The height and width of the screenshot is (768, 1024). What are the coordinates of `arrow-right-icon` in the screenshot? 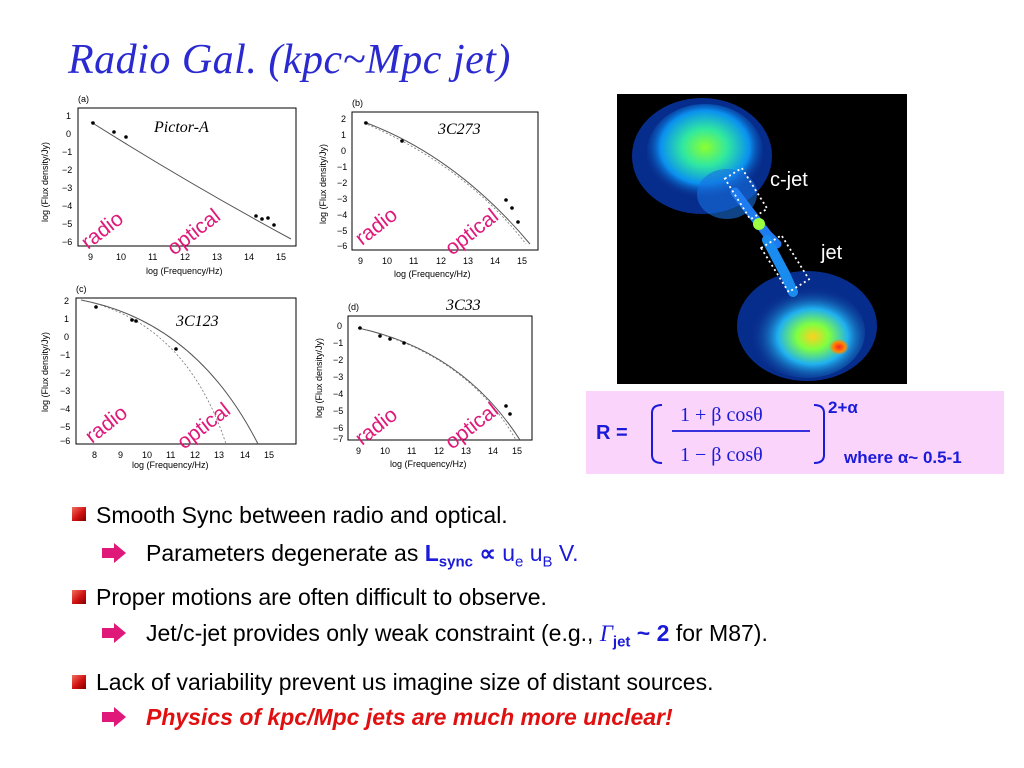 It's located at (114, 633).